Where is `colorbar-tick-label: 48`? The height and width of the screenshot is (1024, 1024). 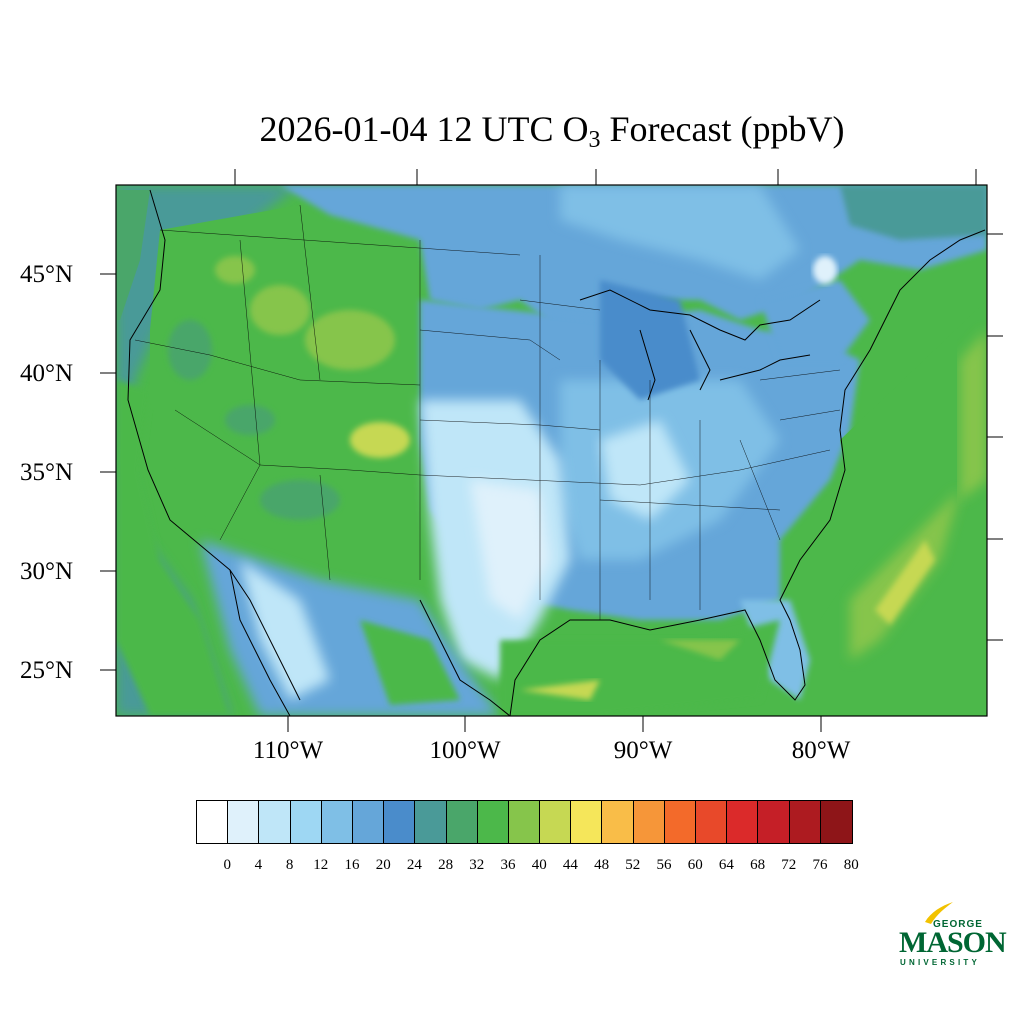
colorbar-tick-label: 48 is located at coordinates (602, 865).